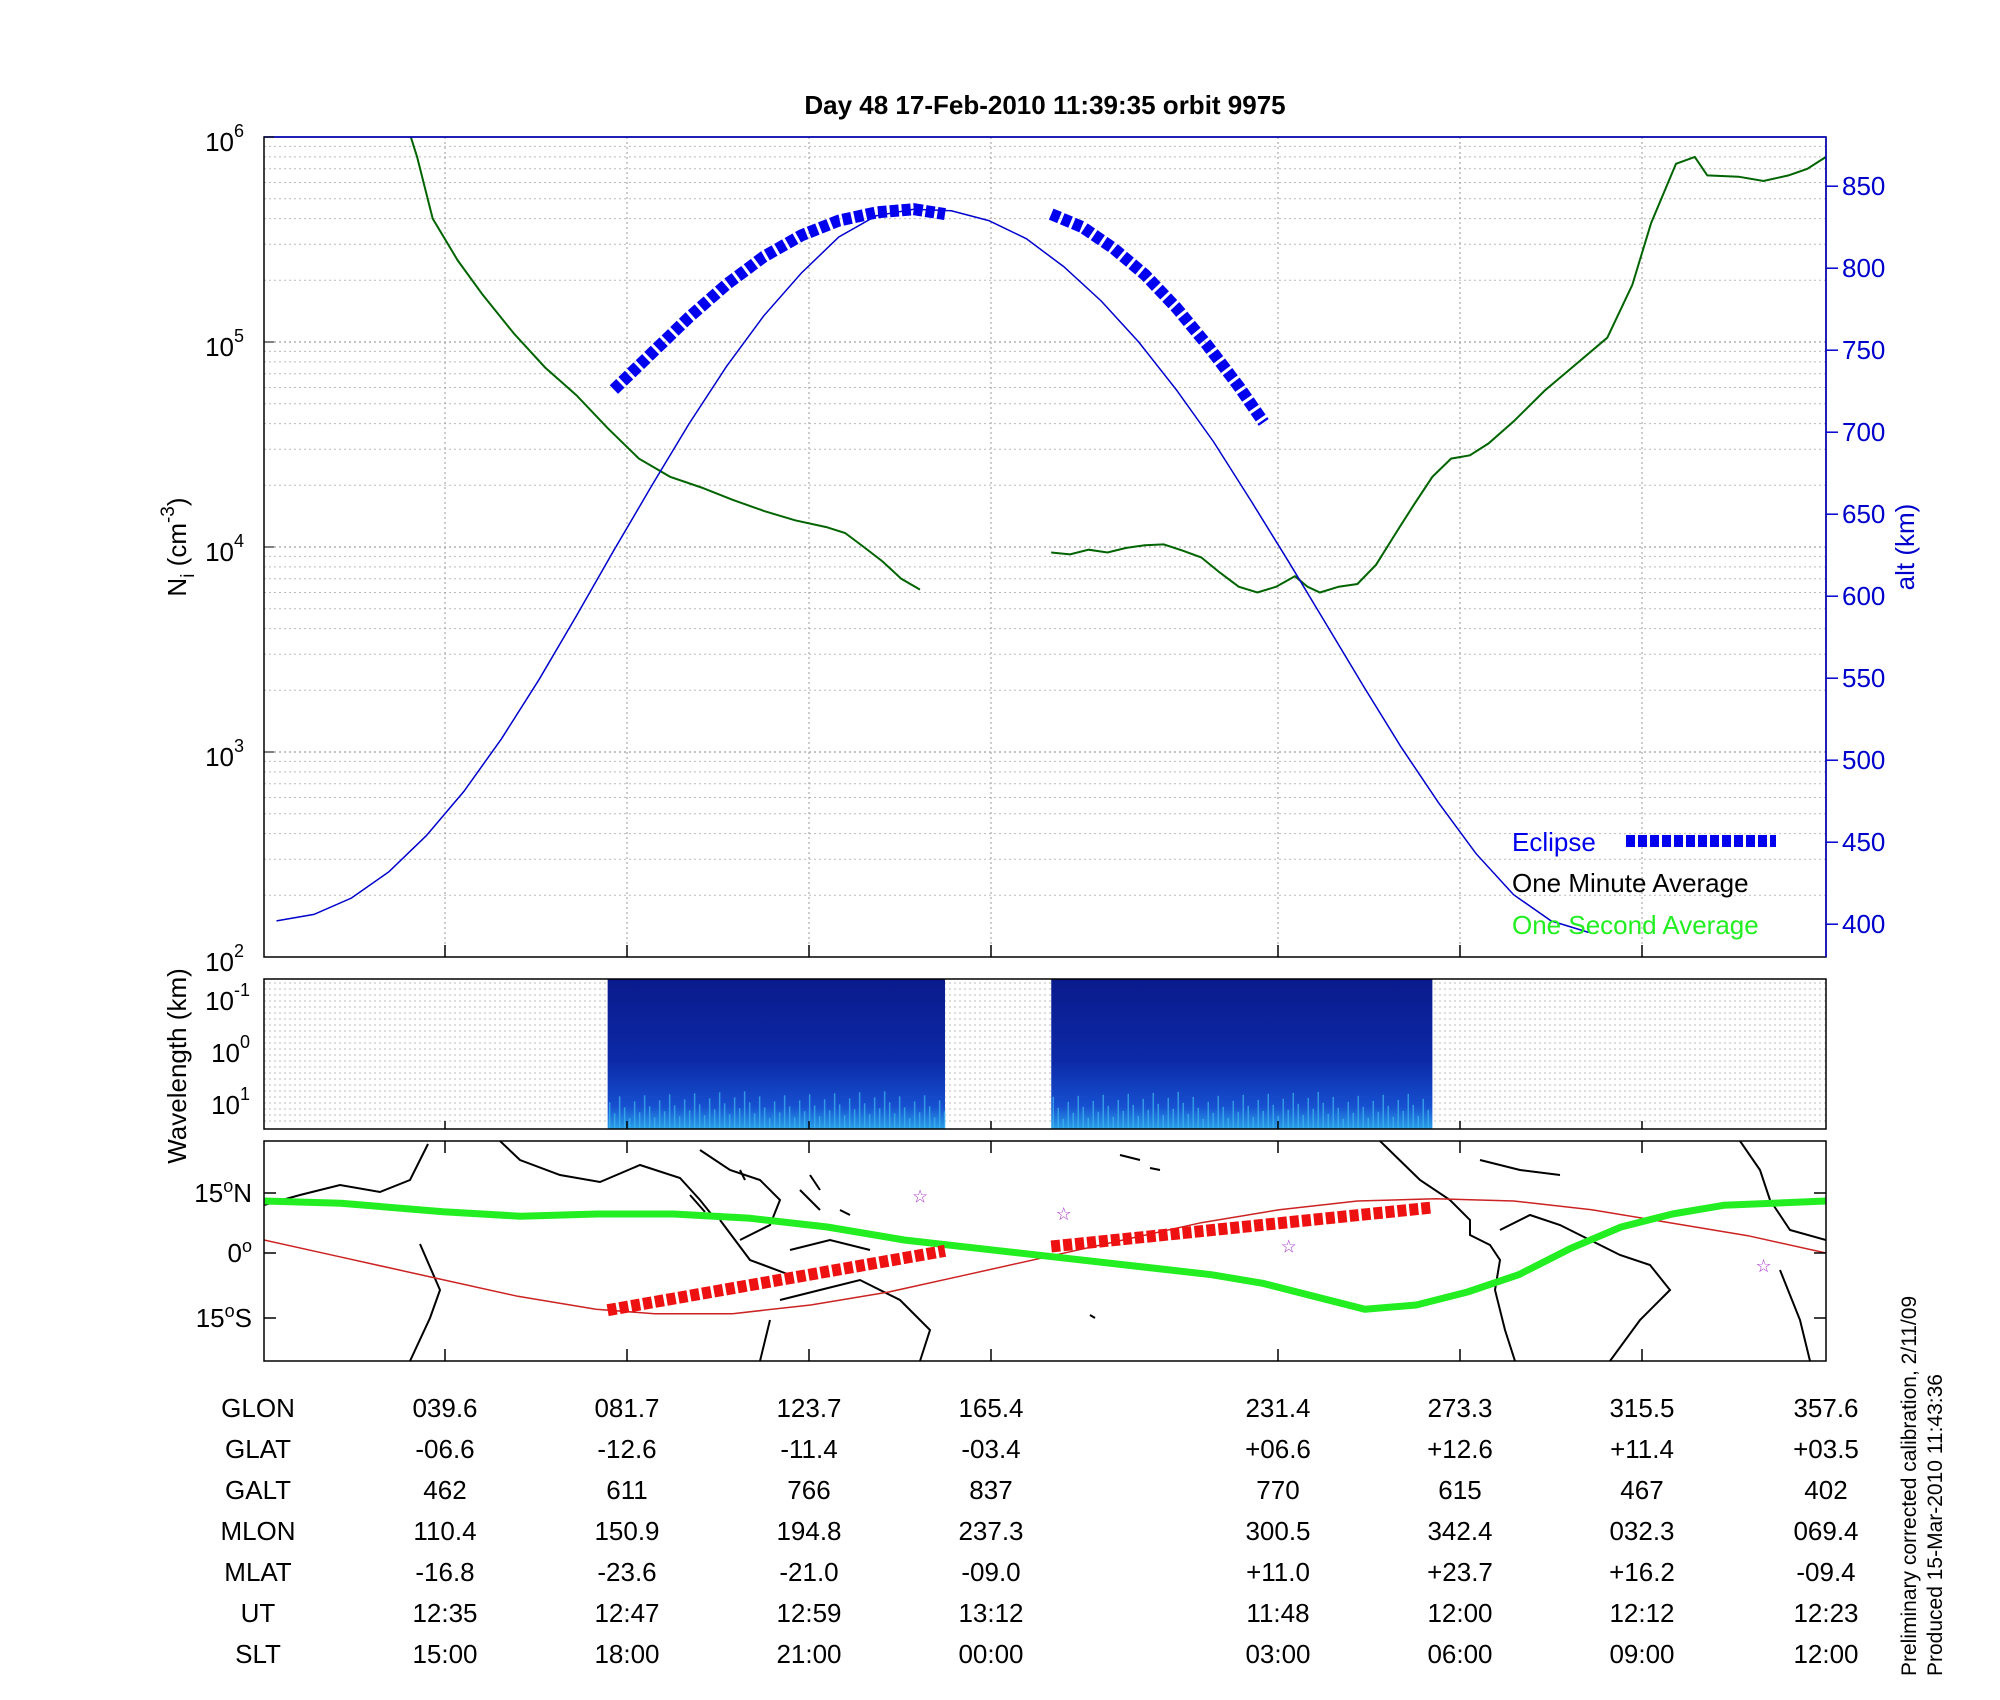 This screenshot has width=2000, height=1700. What do you see at coordinates (258, 1490) in the screenshot?
I see `table-row-label: GALT` at bounding box center [258, 1490].